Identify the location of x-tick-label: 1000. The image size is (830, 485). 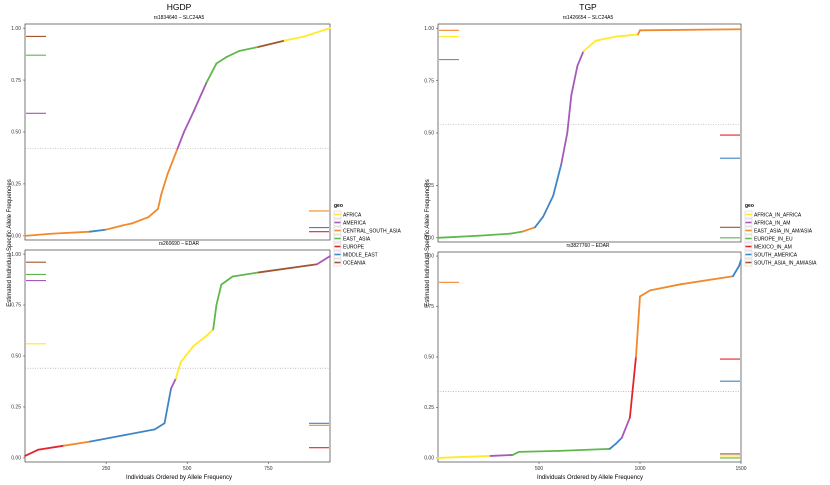
(639, 469).